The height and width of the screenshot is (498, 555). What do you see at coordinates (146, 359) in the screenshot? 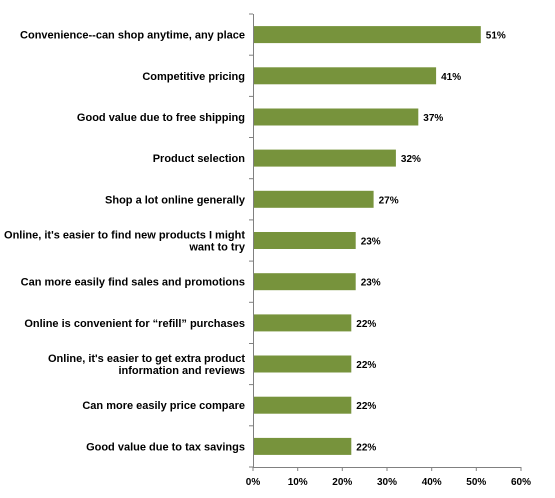
I see `category-label-line: Online, it's easier to get extra product` at bounding box center [146, 359].